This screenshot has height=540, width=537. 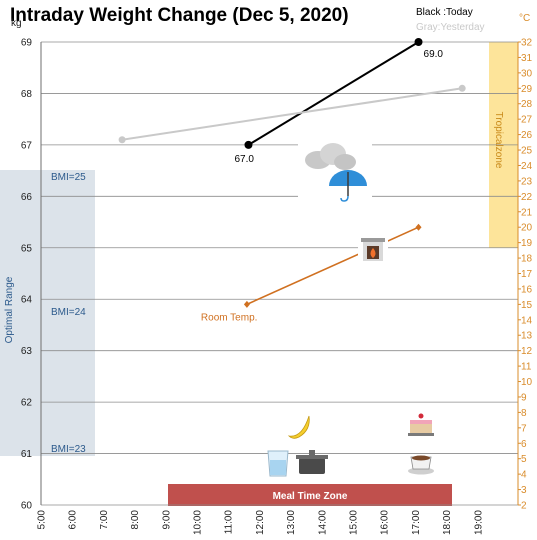 What do you see at coordinates (68, 312) in the screenshot?
I see `bmi-24-label: BMI=24` at bounding box center [68, 312].